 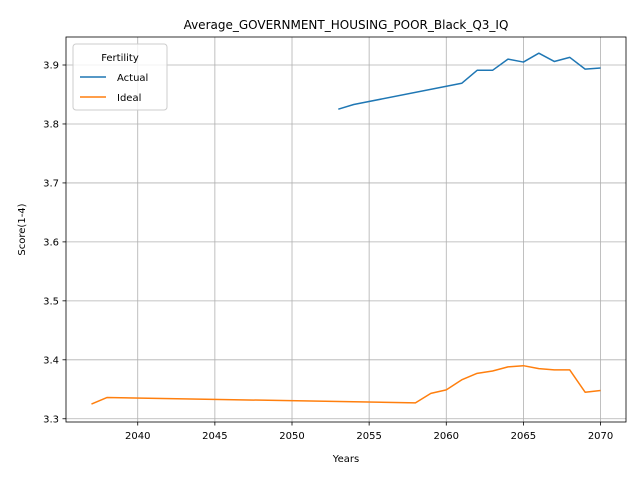 I want to click on x-tick-label: 2040, so click(x=137, y=436).